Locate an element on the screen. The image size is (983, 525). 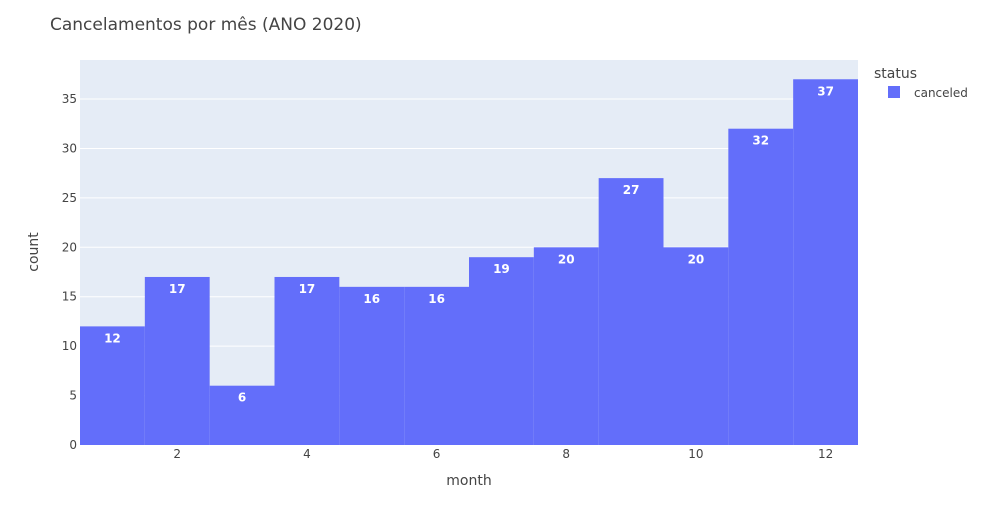
x-axis-ticks: 2 4 6 8 10 12 is located at coordinates (503, 454).